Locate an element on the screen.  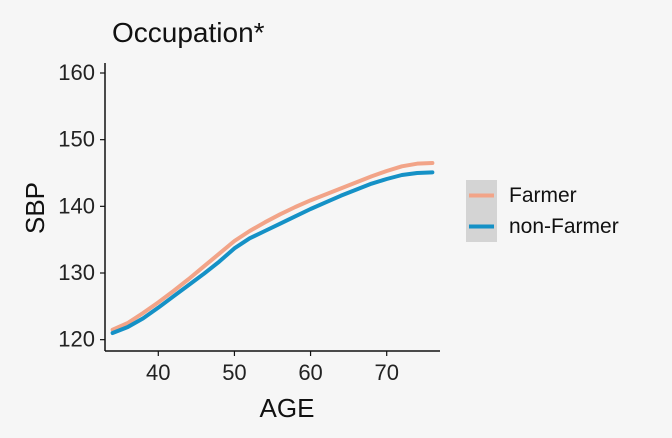
y-tick-label: 130 is located at coordinates (76, 272).